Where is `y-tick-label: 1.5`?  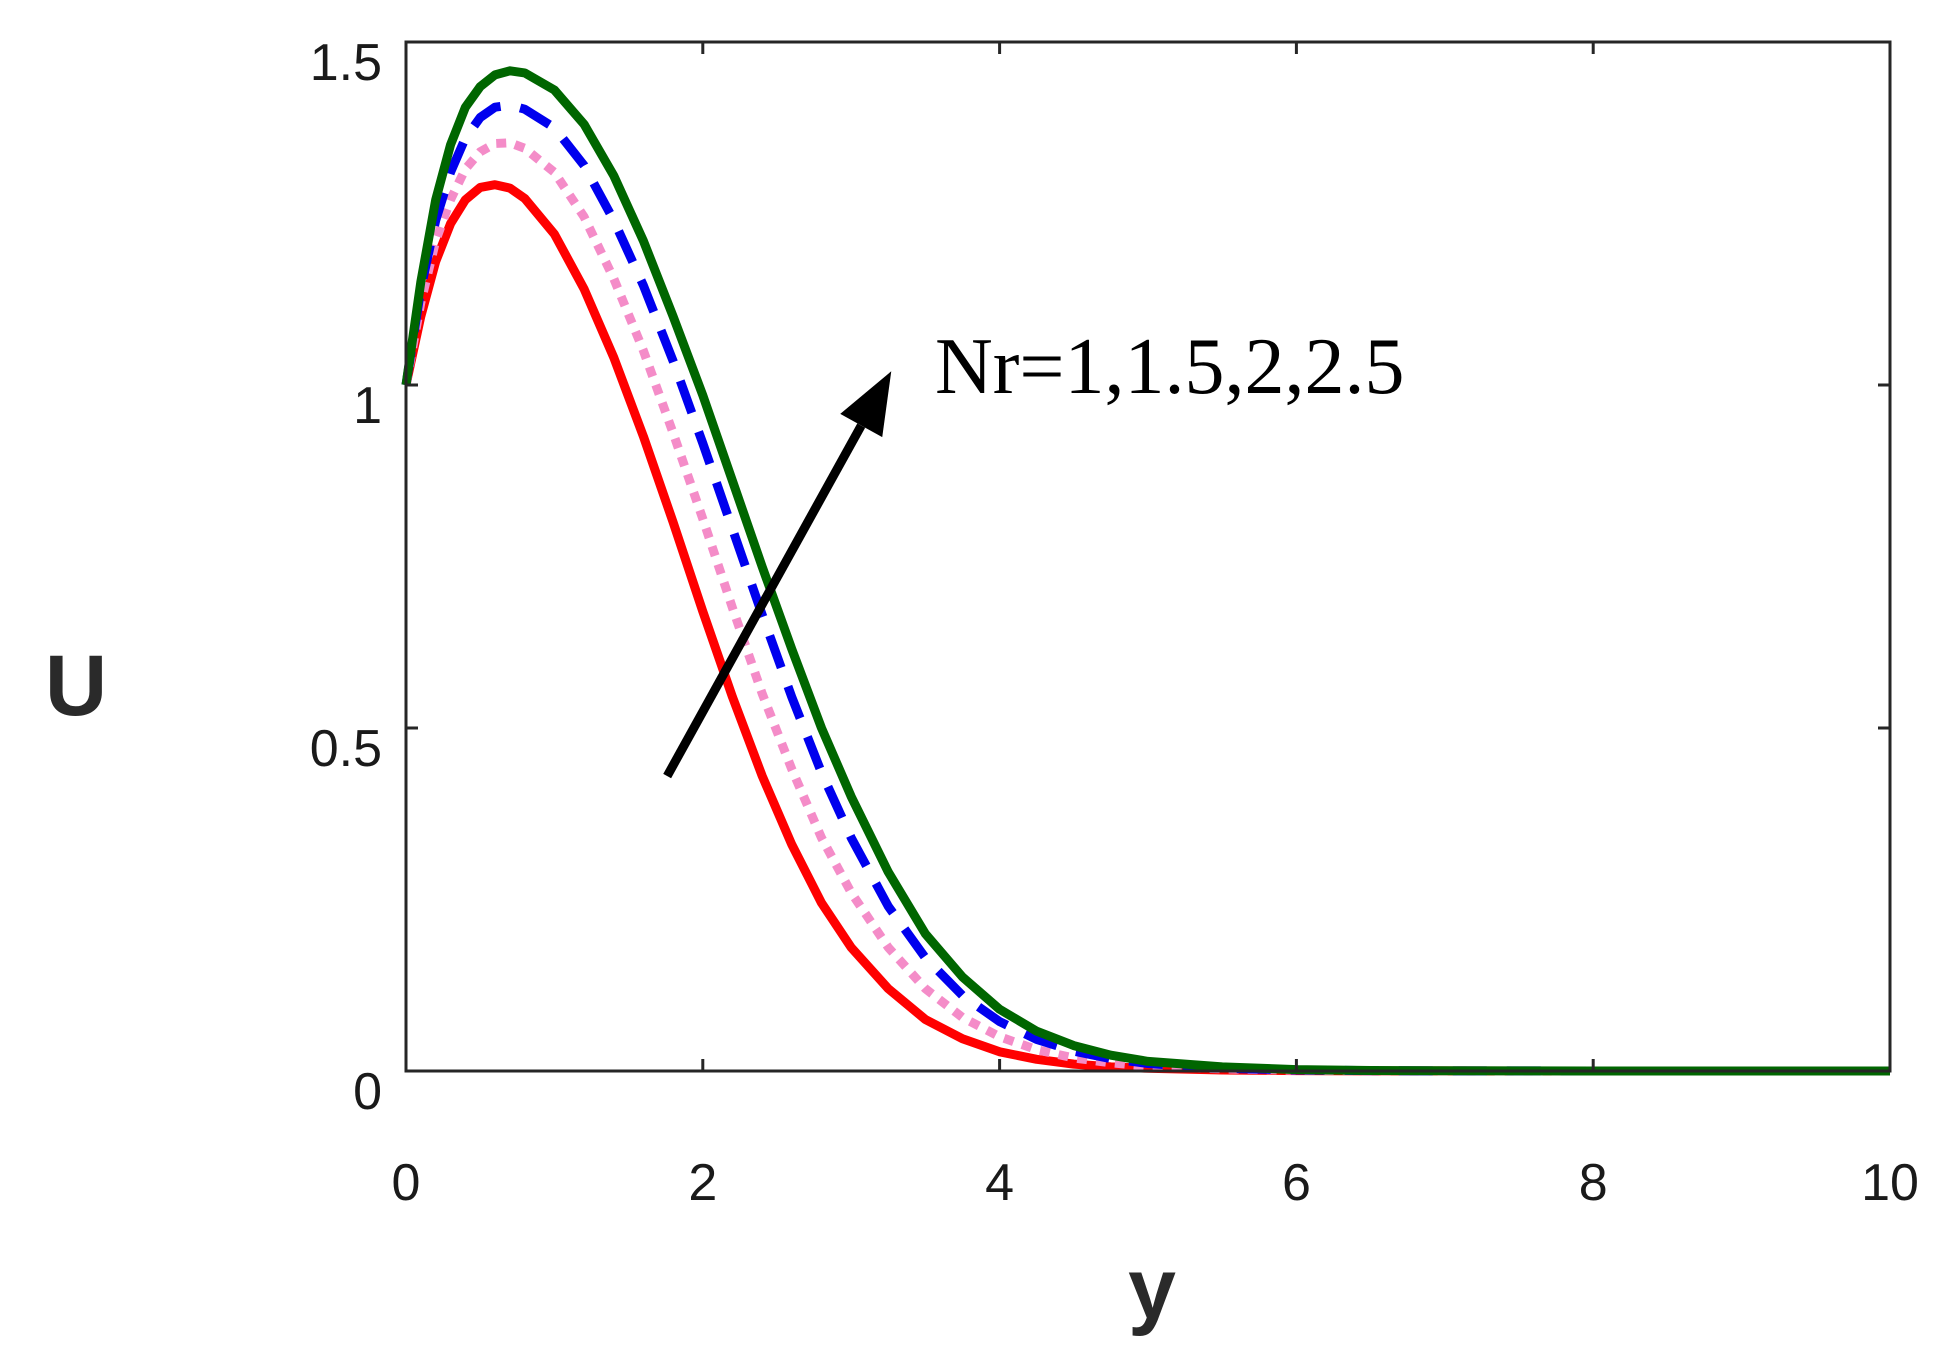 y-tick-label: 1.5 is located at coordinates (346, 63).